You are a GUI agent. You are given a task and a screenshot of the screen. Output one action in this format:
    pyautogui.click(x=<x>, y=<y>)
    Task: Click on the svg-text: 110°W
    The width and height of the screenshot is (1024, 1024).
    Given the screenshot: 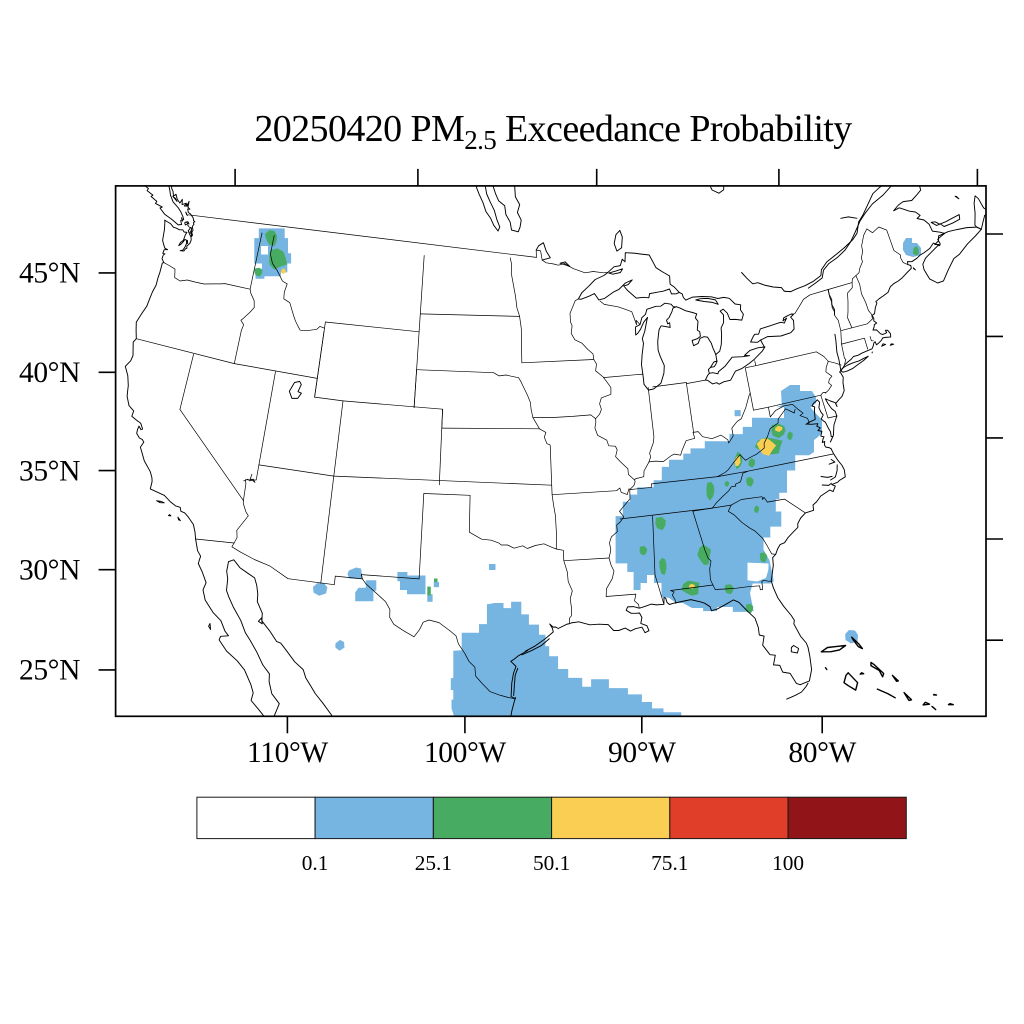 What is the action you would take?
    pyautogui.click(x=287, y=753)
    